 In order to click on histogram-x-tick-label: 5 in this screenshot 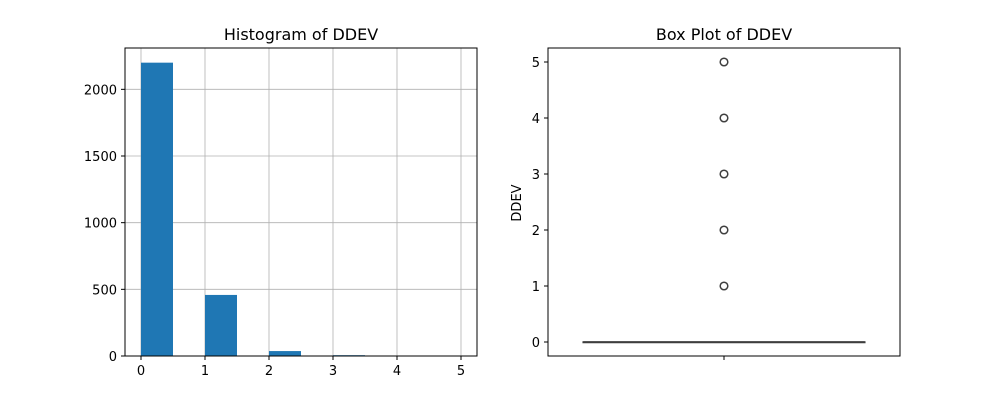, I will do `click(461, 371)`.